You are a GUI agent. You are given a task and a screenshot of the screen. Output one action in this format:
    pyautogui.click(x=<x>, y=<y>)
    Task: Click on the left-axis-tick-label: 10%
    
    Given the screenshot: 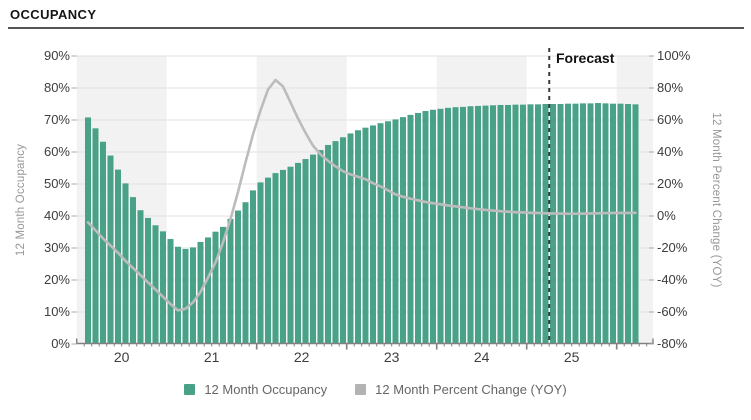 What is the action you would take?
    pyautogui.click(x=56, y=311)
    